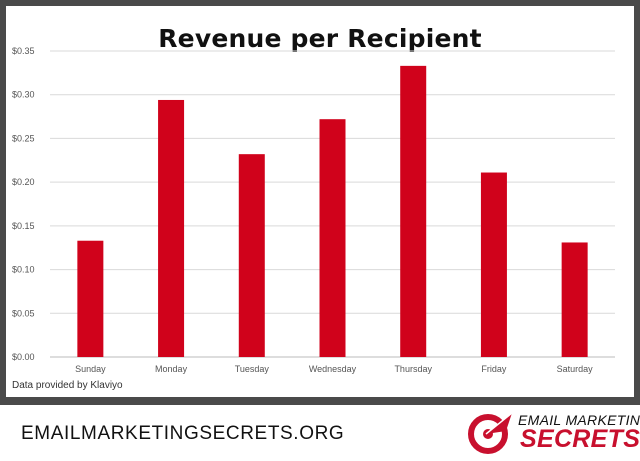 The height and width of the screenshot is (461, 640). I want to click on footer-url: EMAILMARKETINGSECRETS.ORG, so click(183, 433).